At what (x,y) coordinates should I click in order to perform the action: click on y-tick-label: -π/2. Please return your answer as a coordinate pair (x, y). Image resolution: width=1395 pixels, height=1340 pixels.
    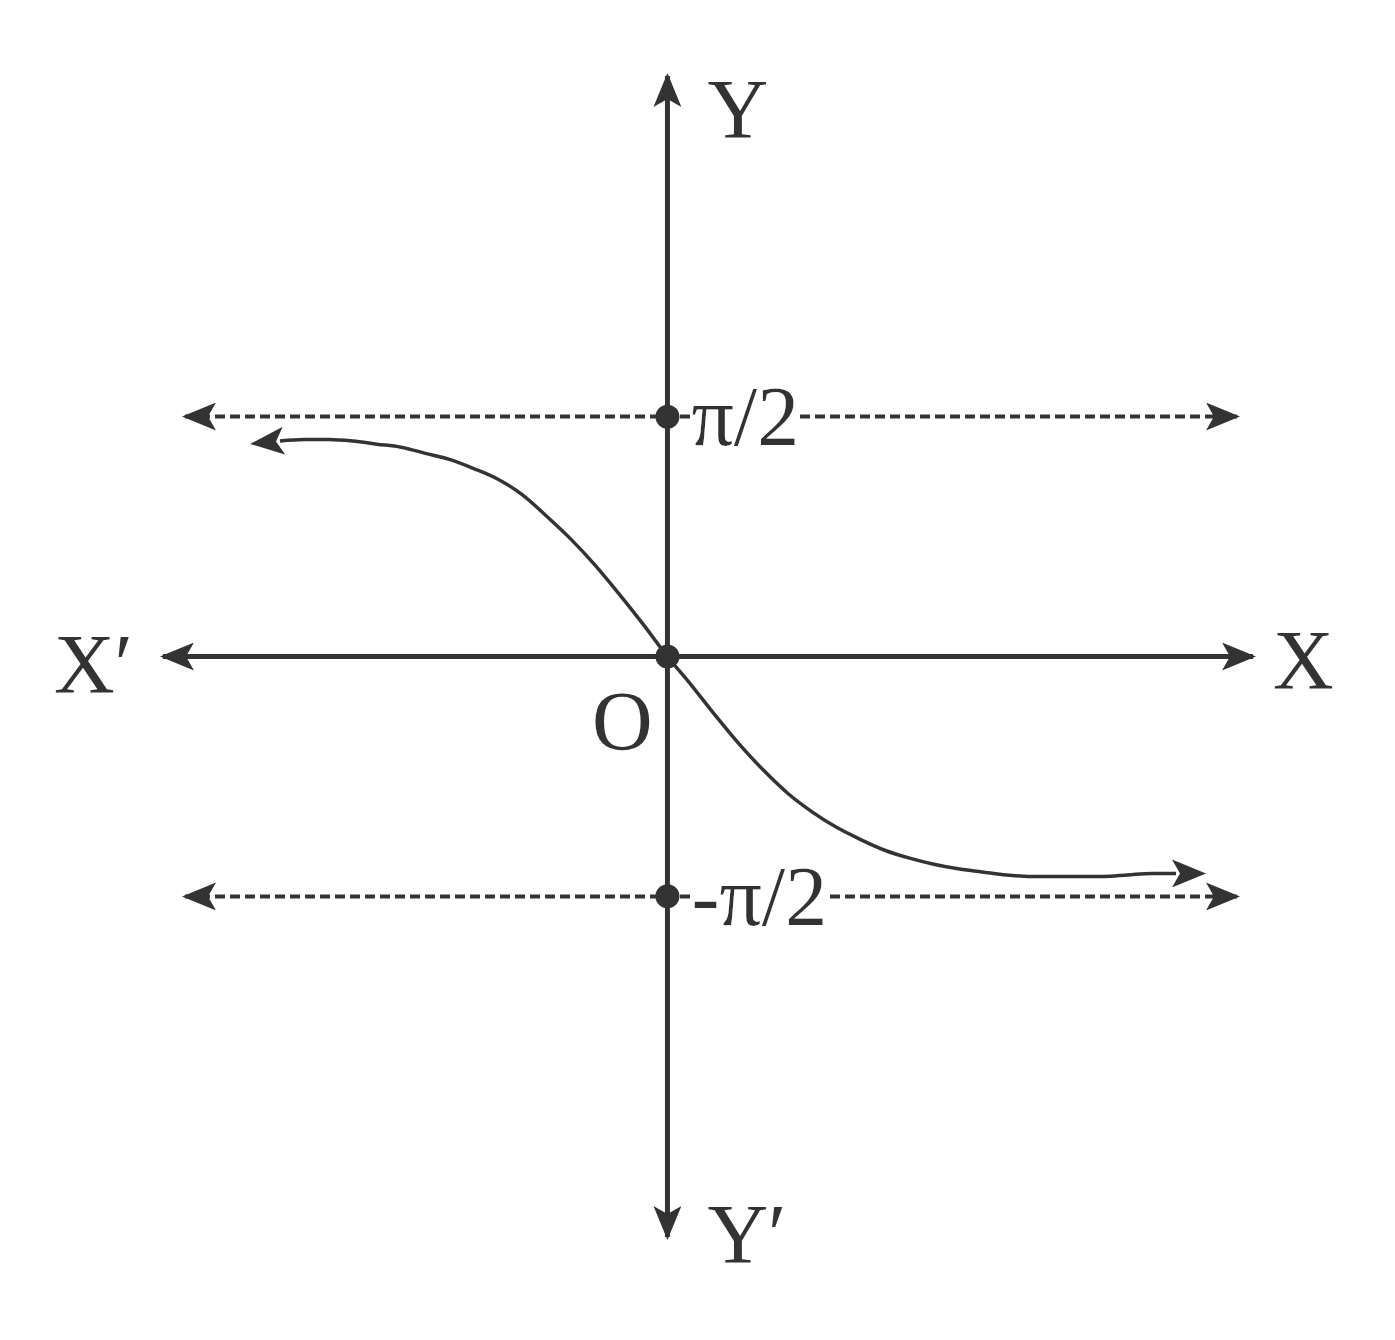
    Looking at the image, I should click on (759, 897).